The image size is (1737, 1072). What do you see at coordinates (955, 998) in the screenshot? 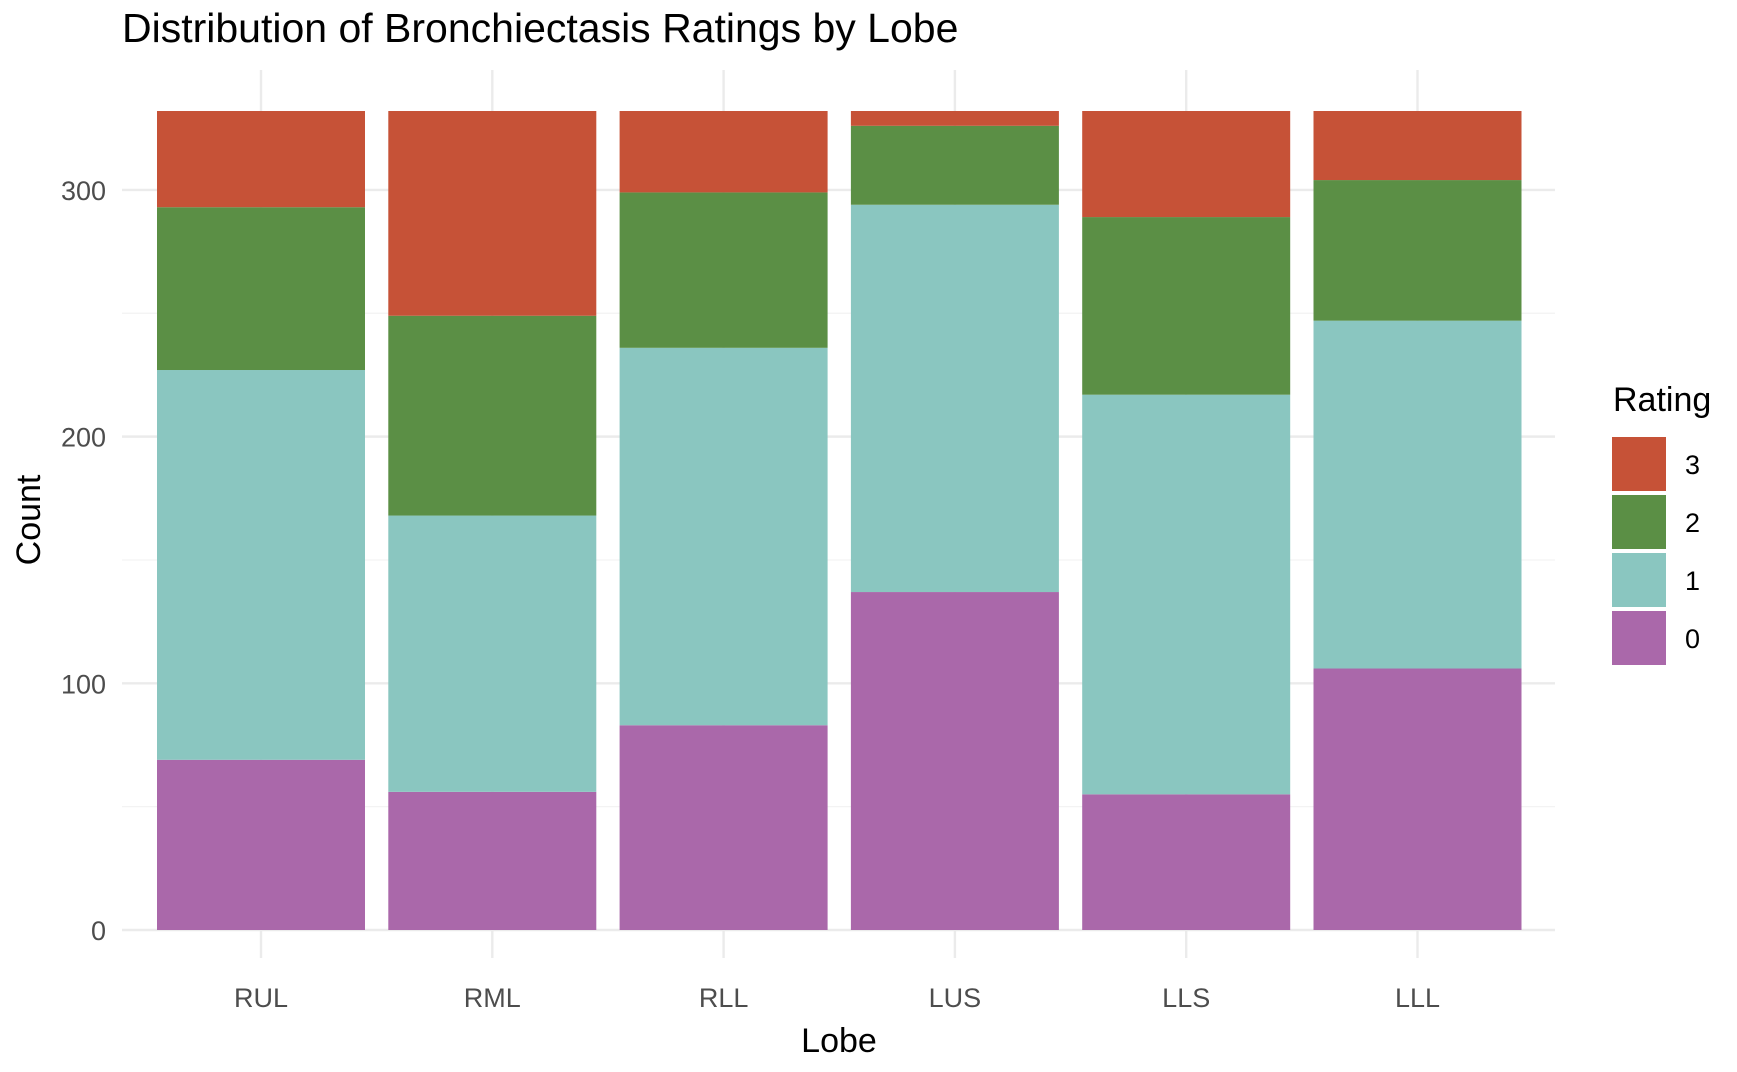
I see `x-tick-label: LUS` at bounding box center [955, 998].